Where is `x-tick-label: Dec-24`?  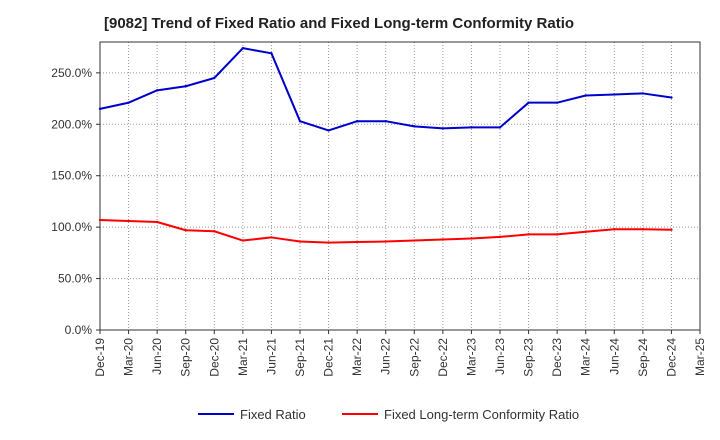
x-tick-label: Dec-24 is located at coordinates (671, 357).